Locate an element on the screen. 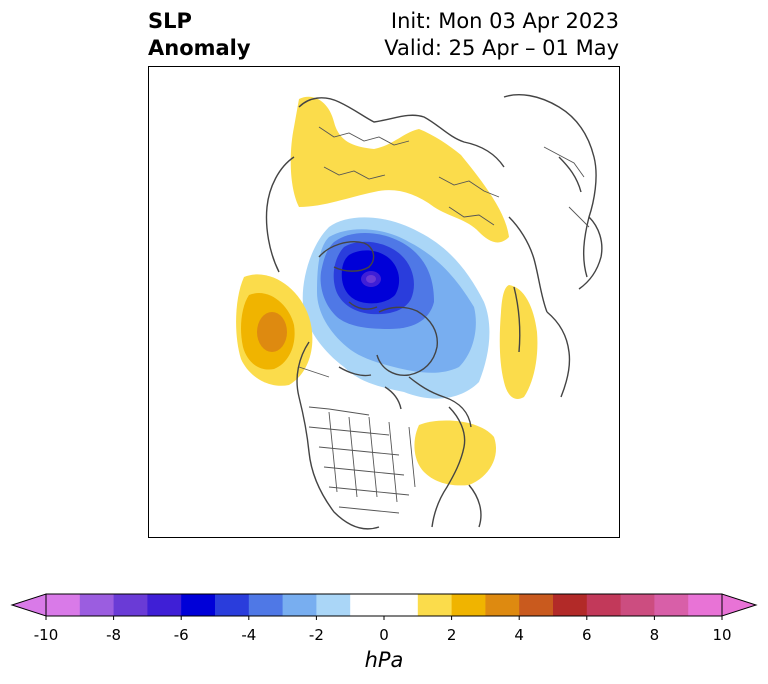 The height and width of the screenshot is (684, 768). colorbar-tick-label: 0 is located at coordinates (384, 635).